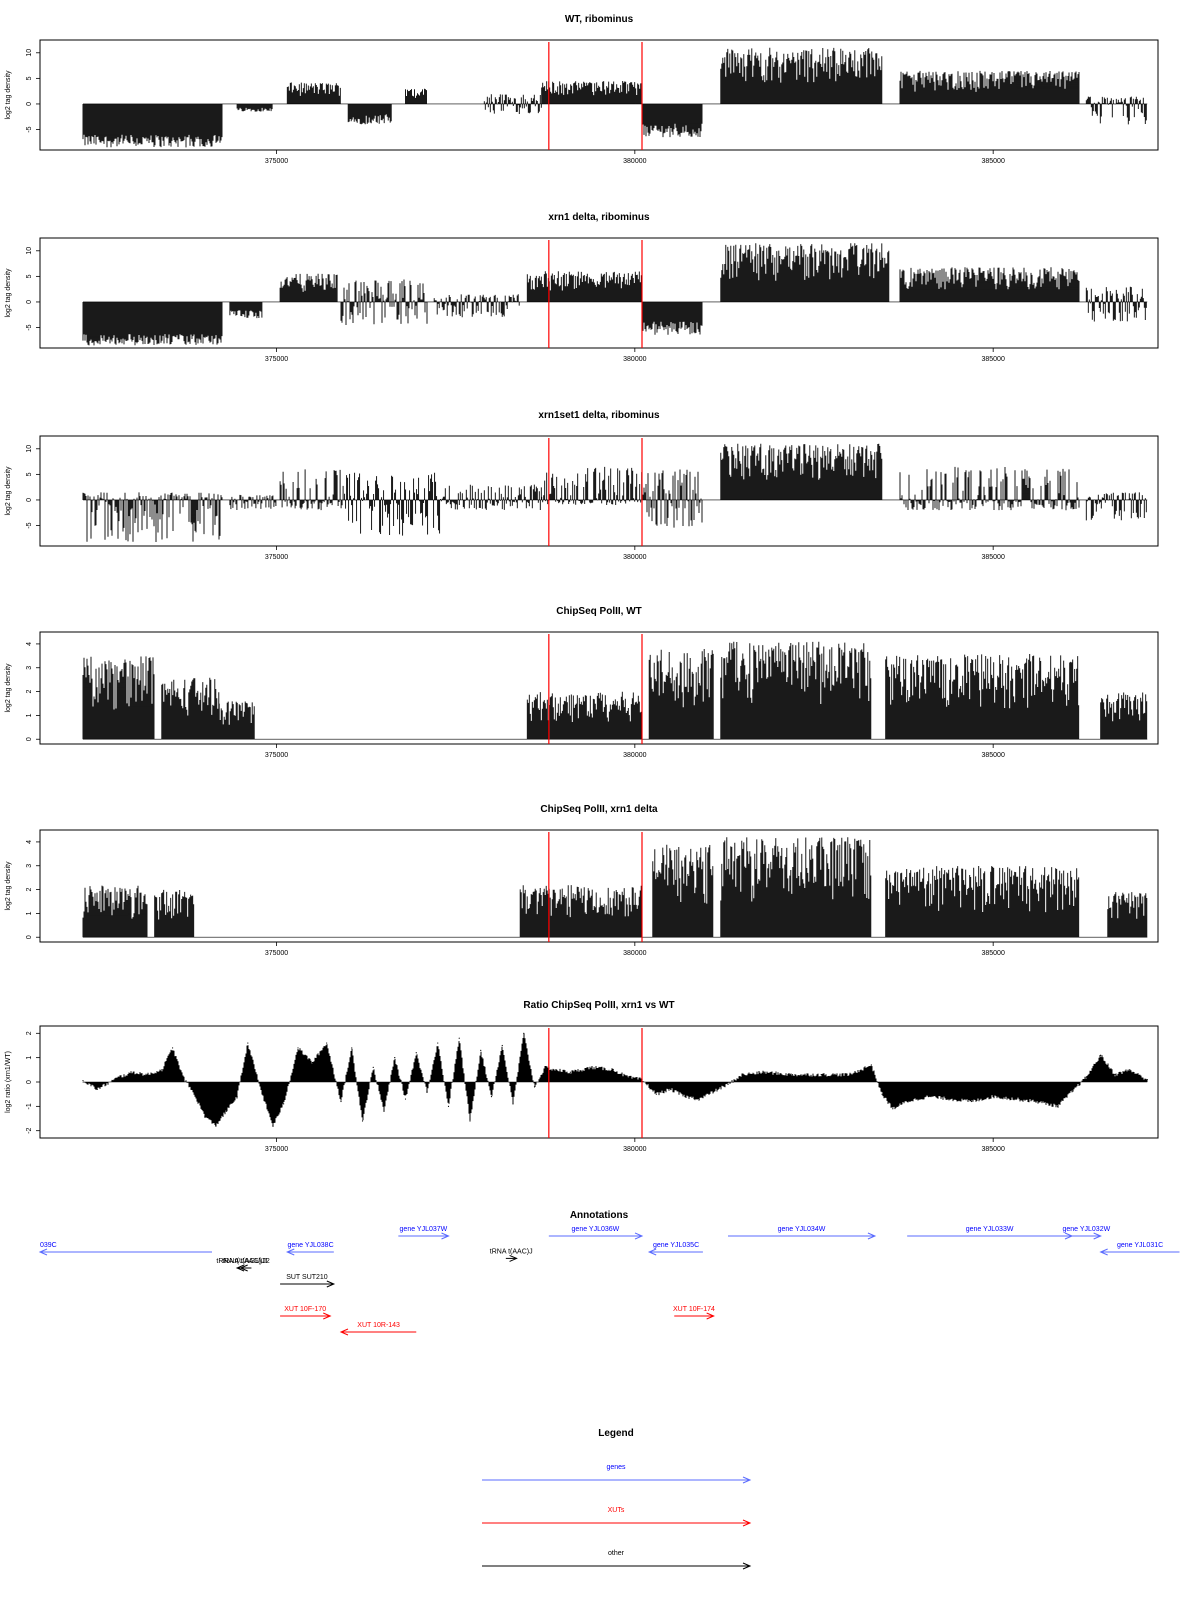  I want to click on chart-title: WT, ribominus, so click(599, 19).